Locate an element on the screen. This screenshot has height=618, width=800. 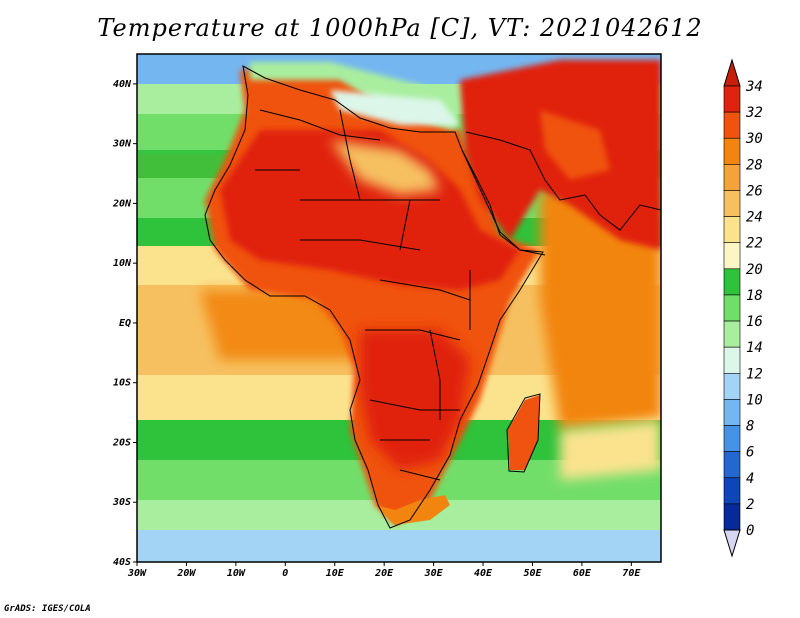
colorbar-label: 30 is located at coordinates (754, 139).